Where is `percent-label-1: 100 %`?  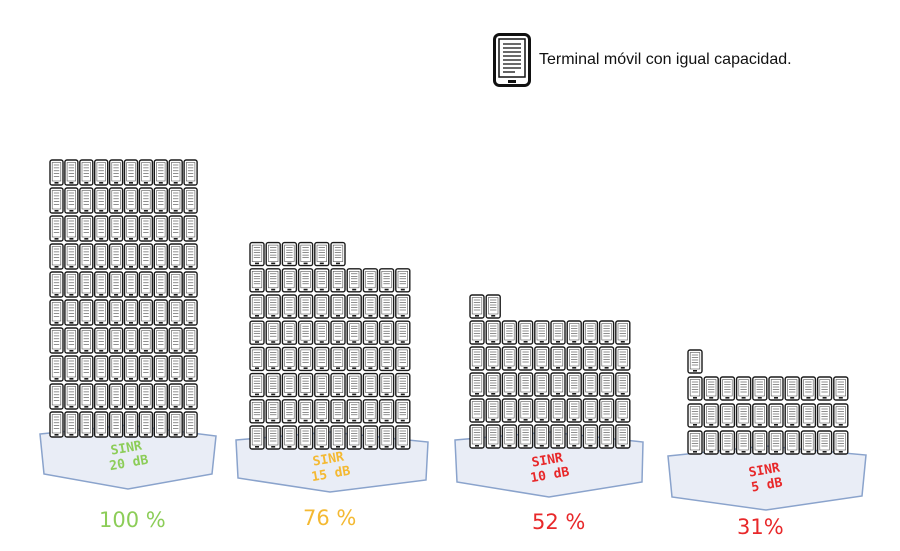 percent-label-1: 100 % is located at coordinates (132, 520).